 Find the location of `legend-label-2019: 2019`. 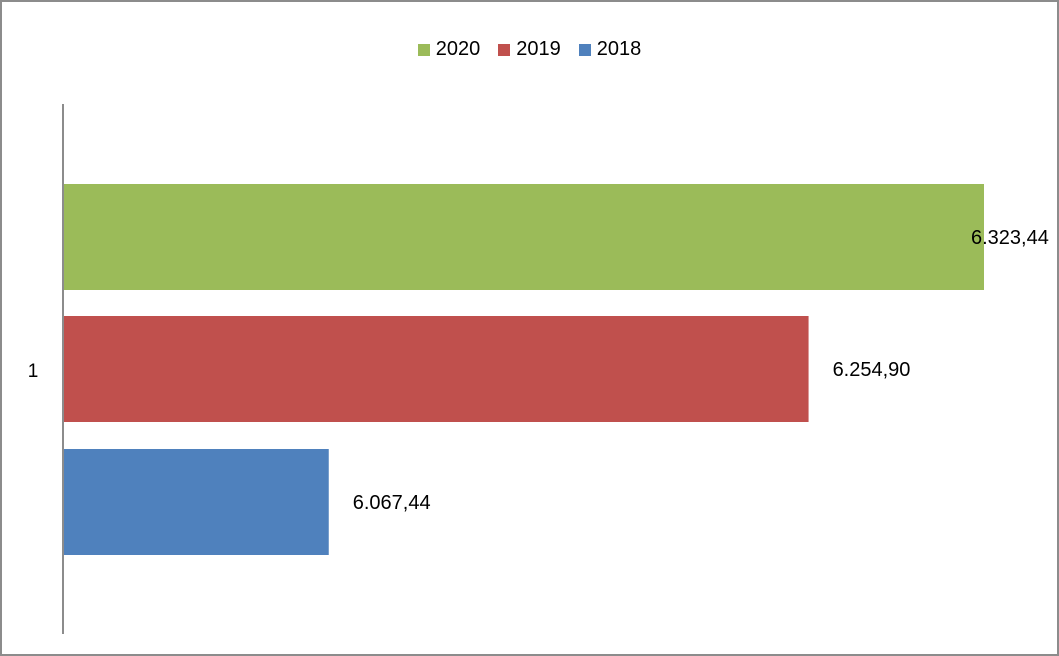

legend-label-2019: 2019 is located at coordinates (538, 49).